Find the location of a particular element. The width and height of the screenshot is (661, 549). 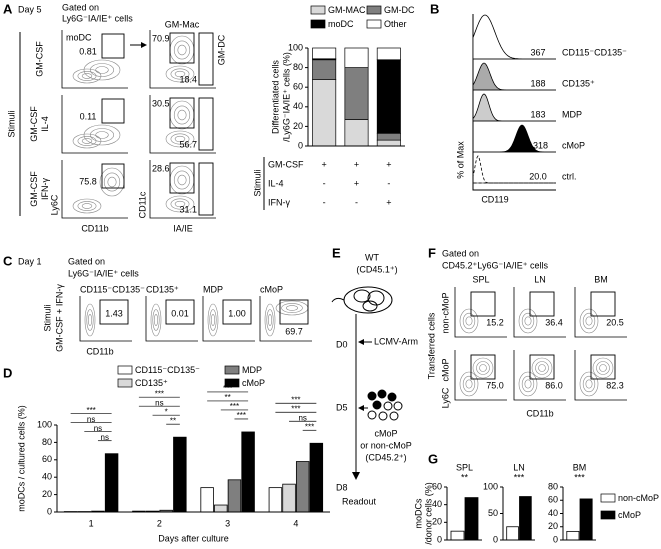

gate-value: 15.2 is located at coordinates (495, 322).